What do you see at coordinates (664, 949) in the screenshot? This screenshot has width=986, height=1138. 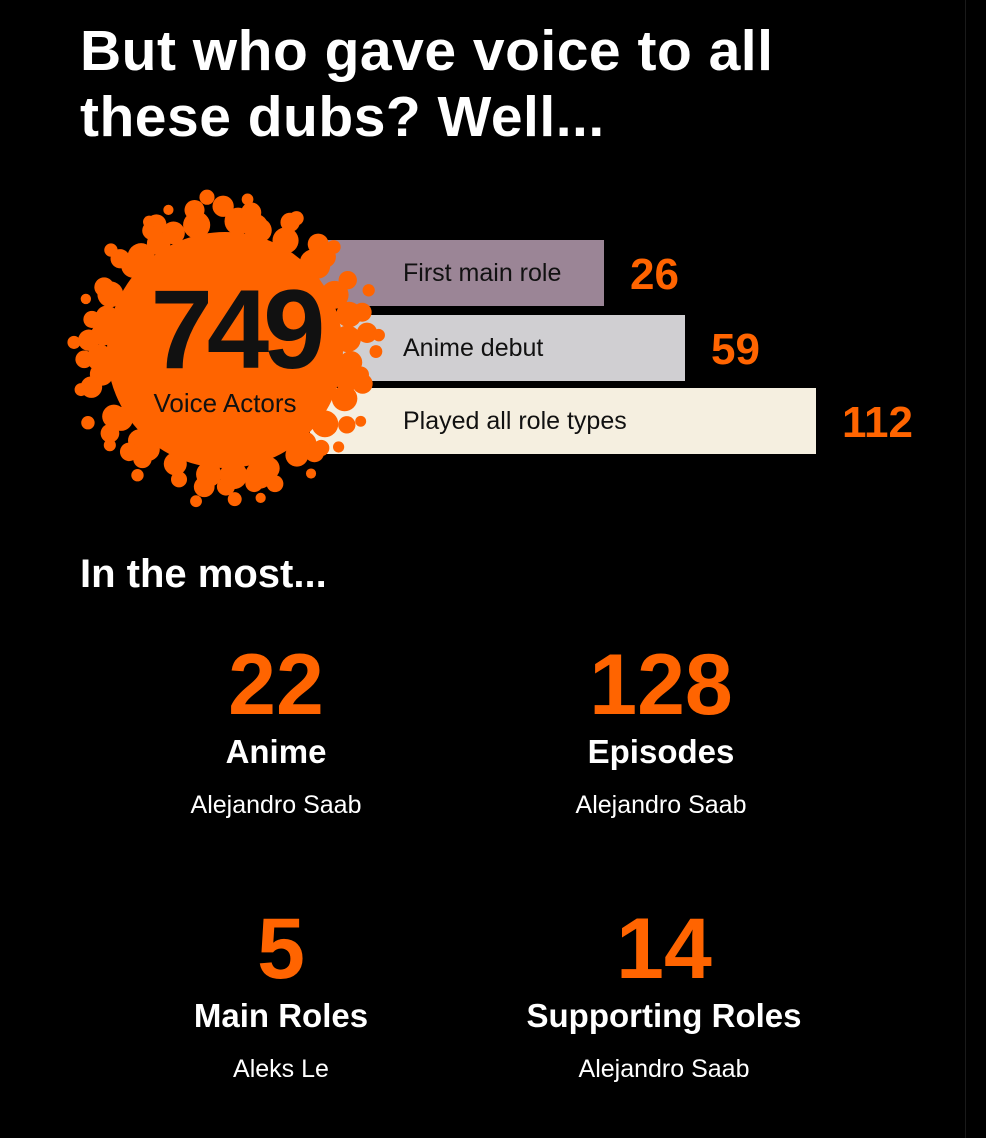 I see `stat-value: 14` at bounding box center [664, 949].